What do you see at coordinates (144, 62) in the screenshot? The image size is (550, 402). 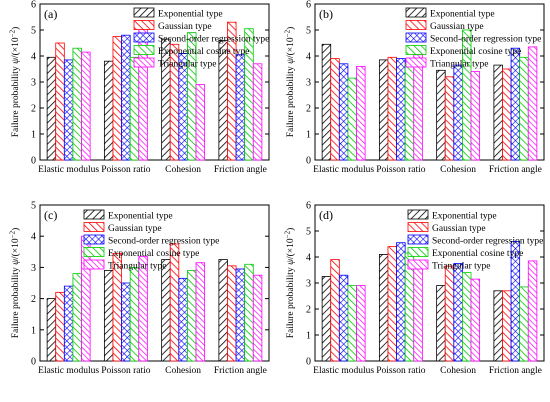 I see `legend-swatch-triangular` at bounding box center [144, 62].